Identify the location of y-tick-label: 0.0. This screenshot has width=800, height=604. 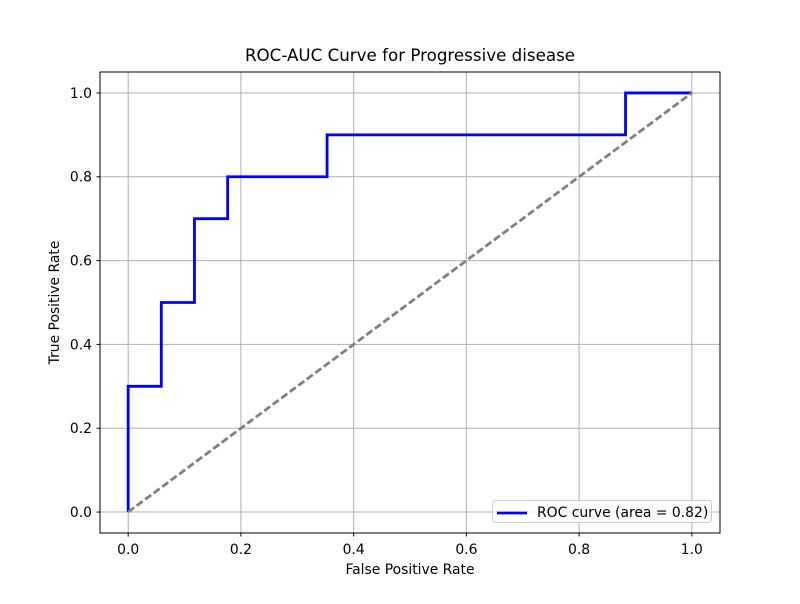
(81, 513).